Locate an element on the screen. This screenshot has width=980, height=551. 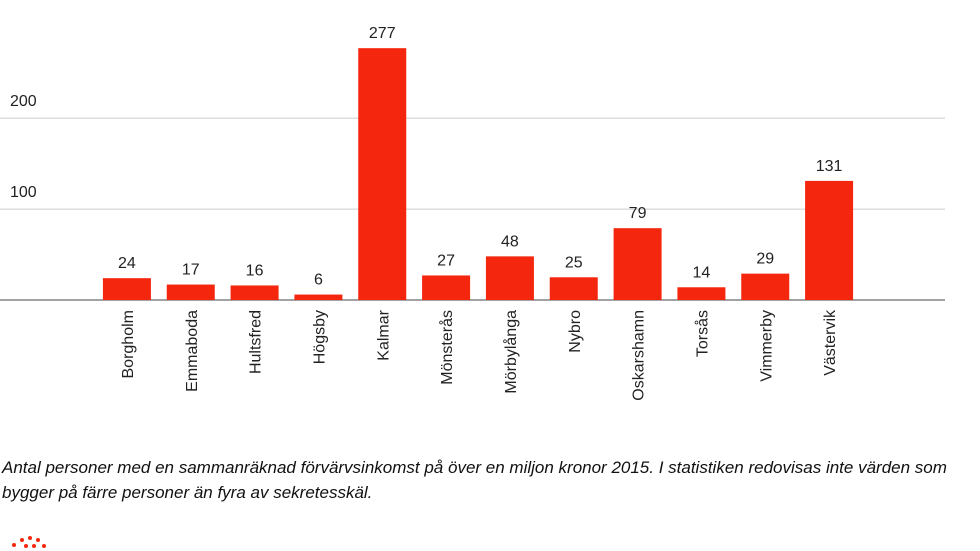
value-label: 27 is located at coordinates (446, 260).